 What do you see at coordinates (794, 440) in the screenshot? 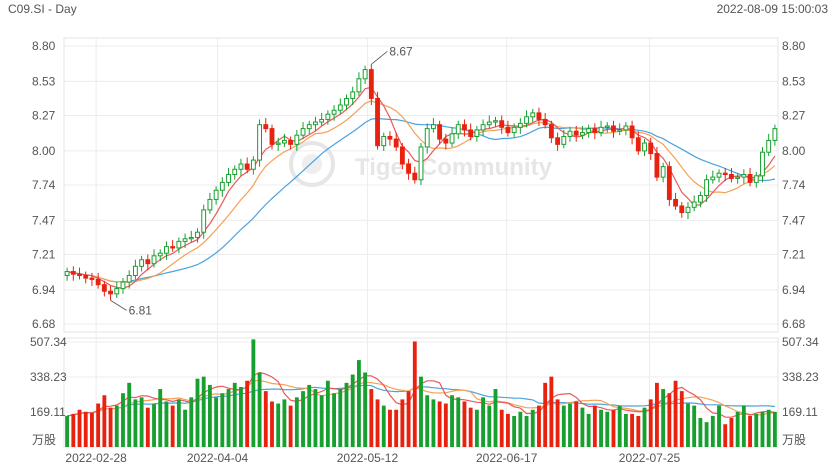
I see `volume-unit-label-right: 万股` at bounding box center [794, 440].